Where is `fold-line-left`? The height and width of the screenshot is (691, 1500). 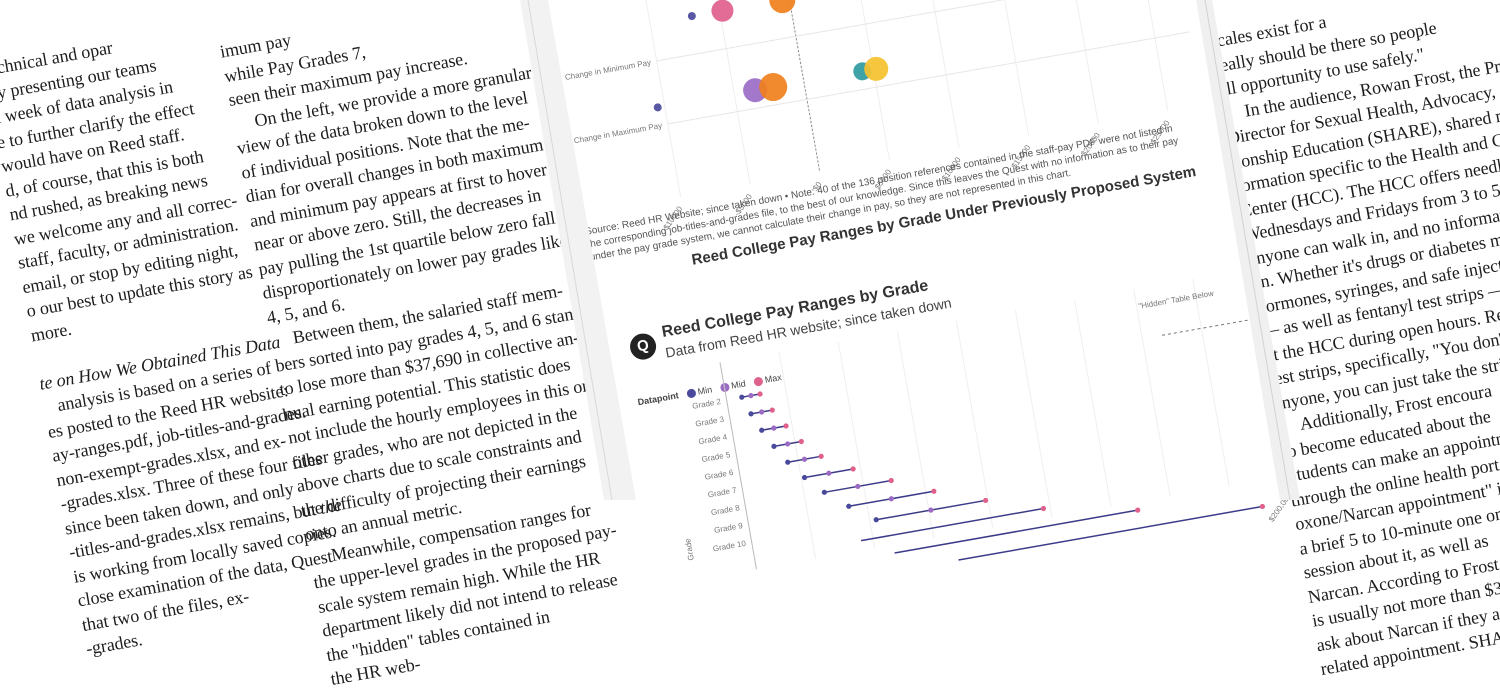
fold-line-left is located at coordinates (570, 250).